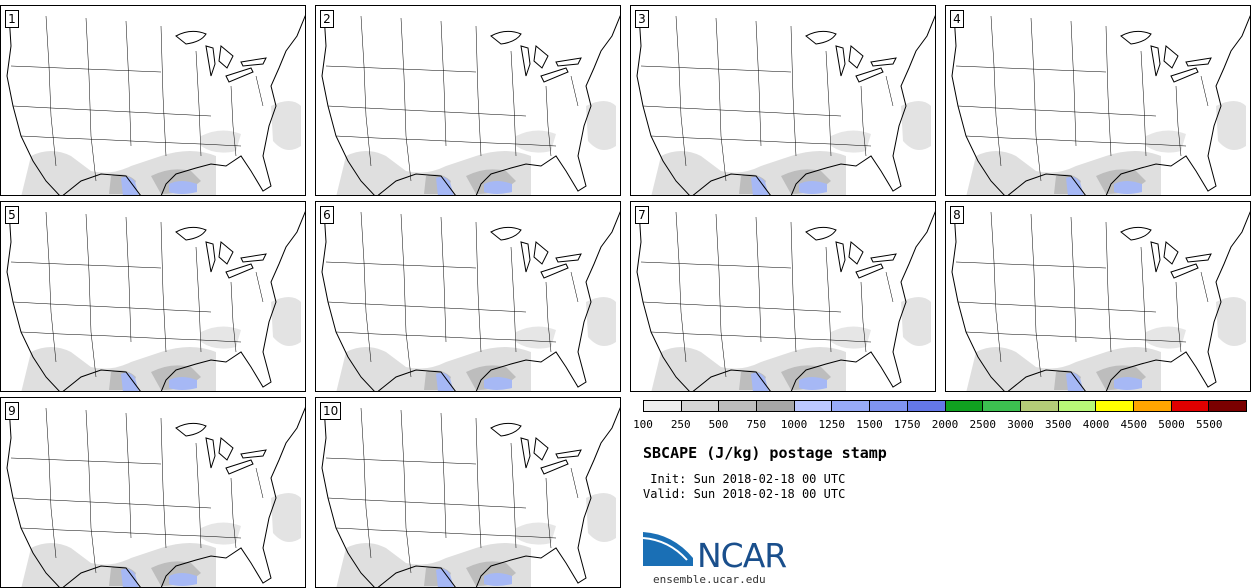 The width and height of the screenshot is (1260, 588). Describe the element at coordinates (12, 19) in the screenshot. I see `panel-number-label: 1` at that location.